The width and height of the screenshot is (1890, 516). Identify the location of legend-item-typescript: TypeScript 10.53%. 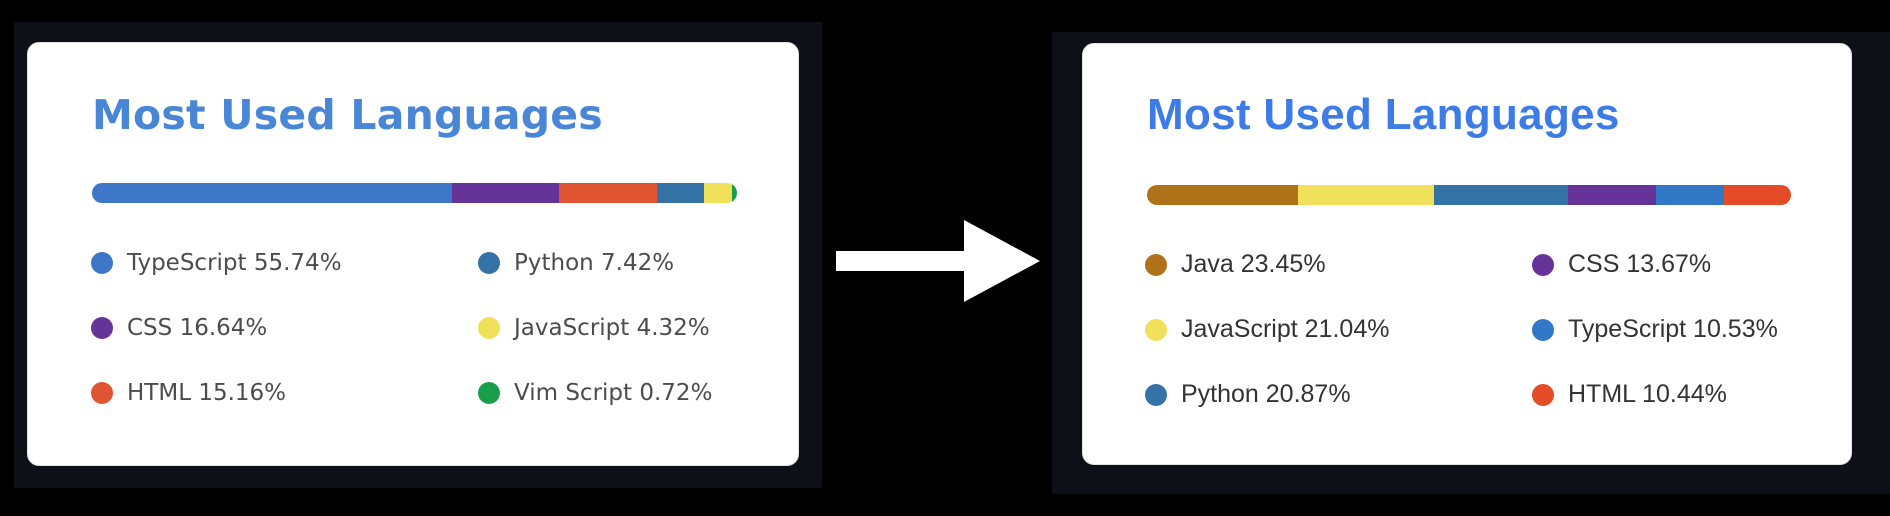
(1655, 329).